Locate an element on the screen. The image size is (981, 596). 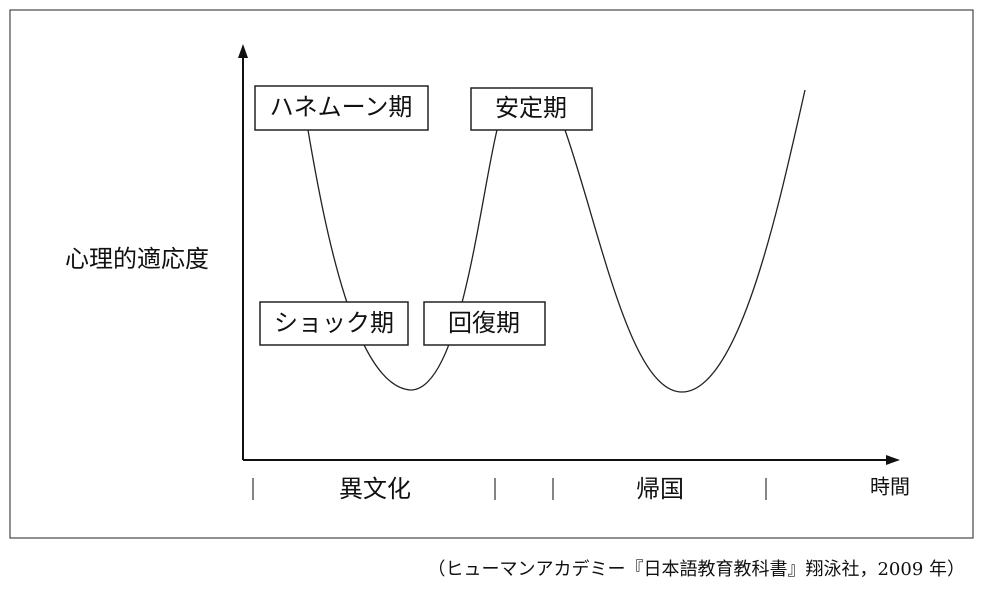
phase-label: 回復期 is located at coordinates (484, 323).